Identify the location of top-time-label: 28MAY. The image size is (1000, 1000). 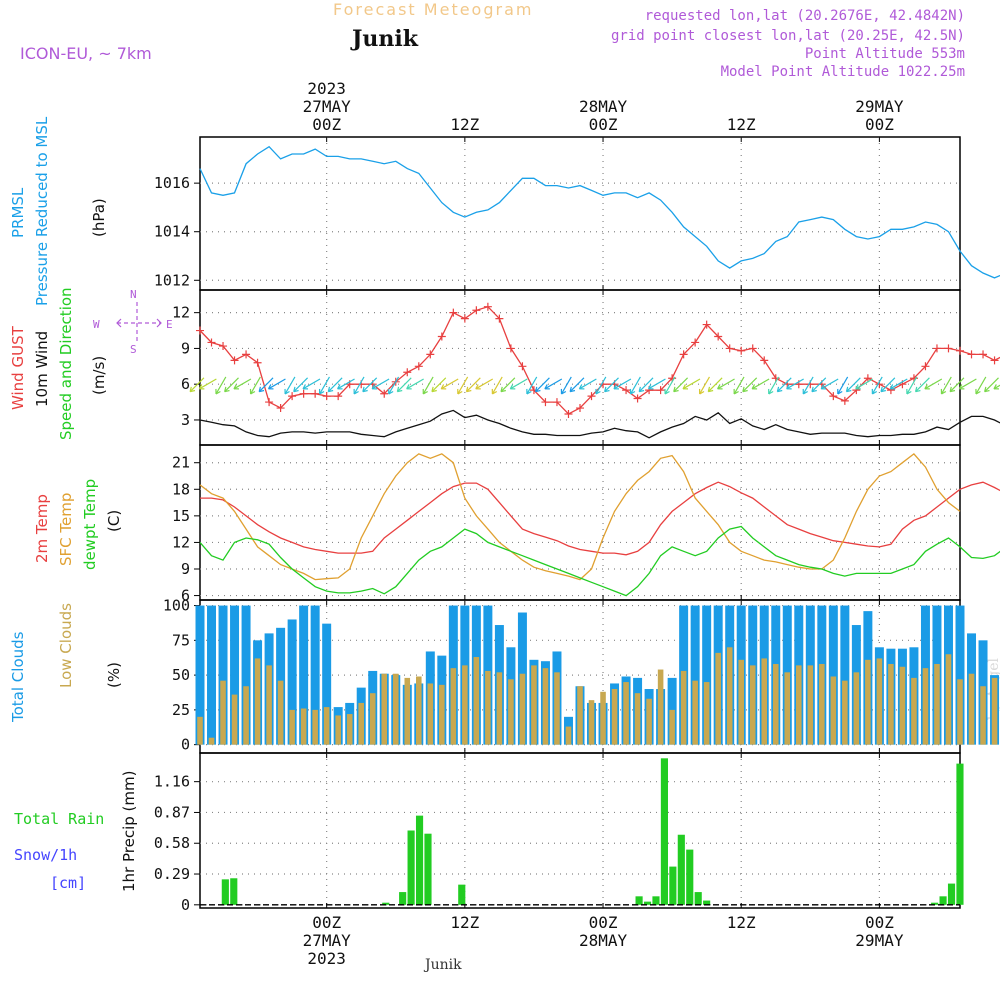
(603, 106).